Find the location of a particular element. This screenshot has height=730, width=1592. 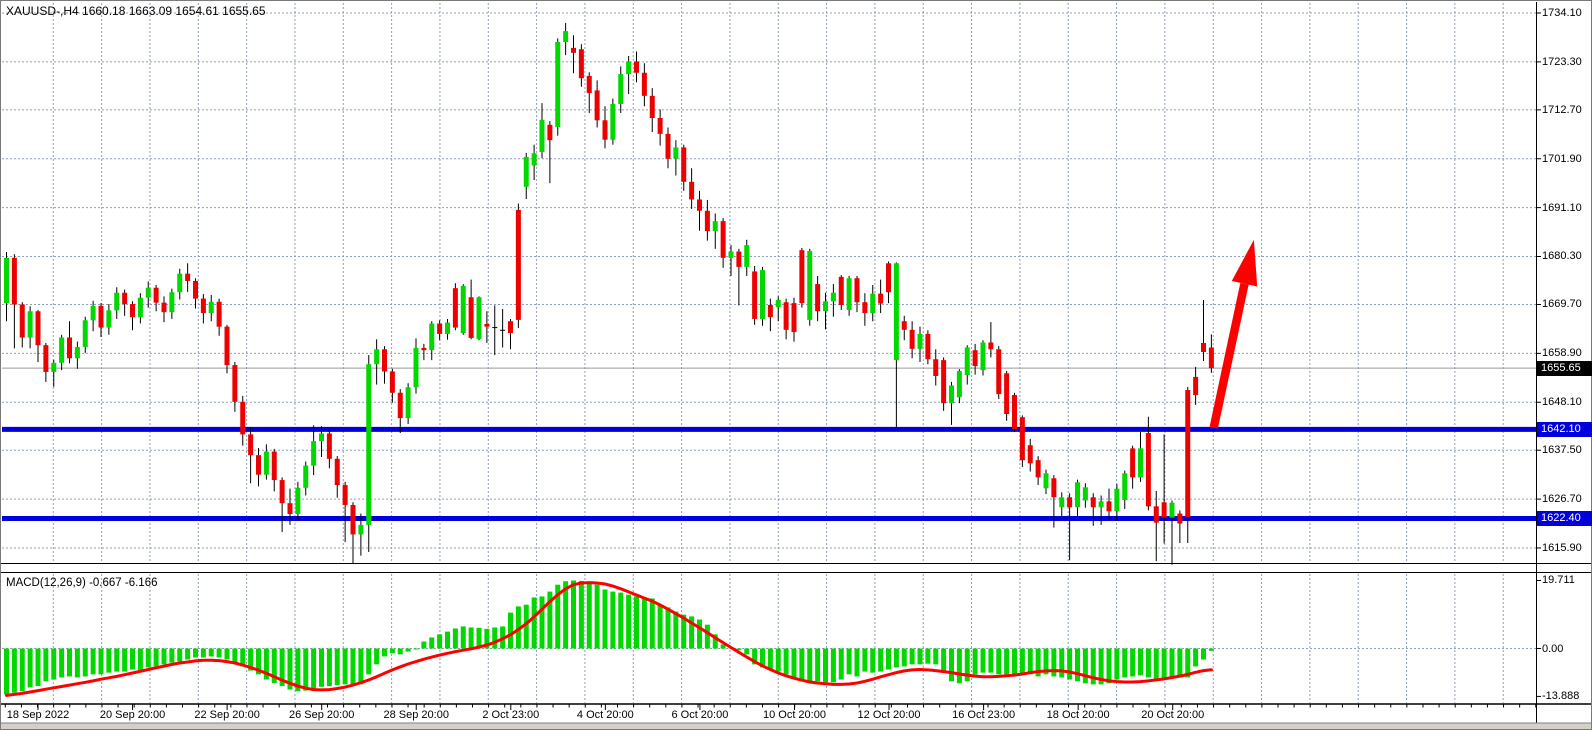

time-axis-label: 4 Oct 20:00 is located at coordinates (605, 715).